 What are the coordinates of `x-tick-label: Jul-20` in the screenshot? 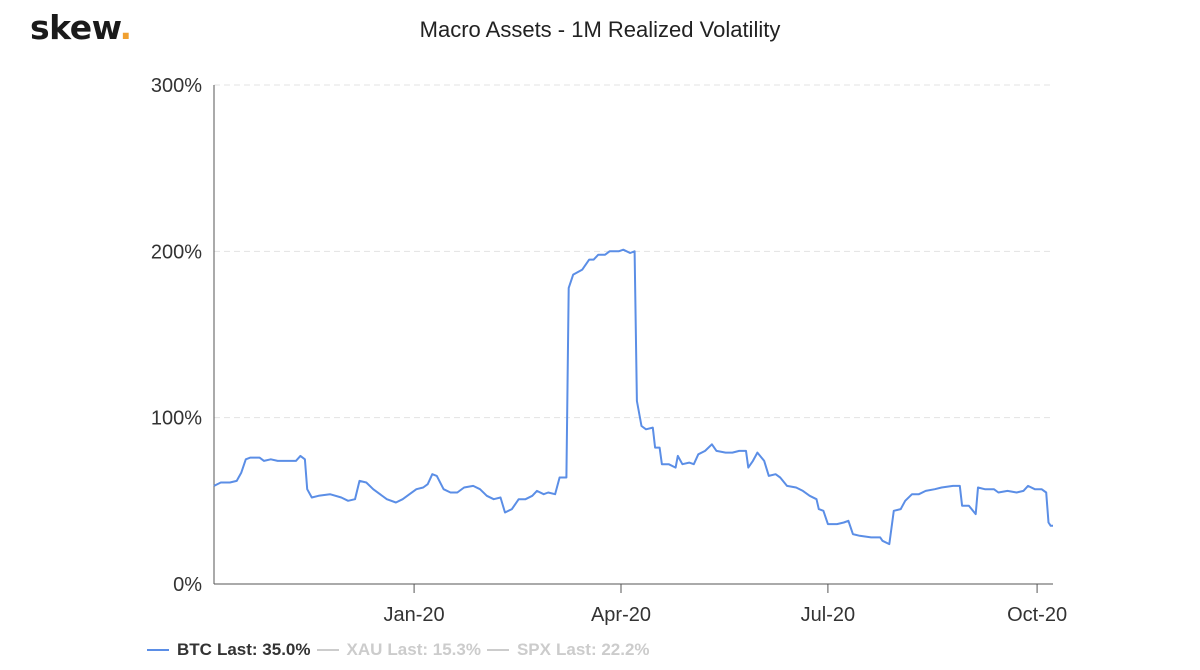 It's located at (828, 615).